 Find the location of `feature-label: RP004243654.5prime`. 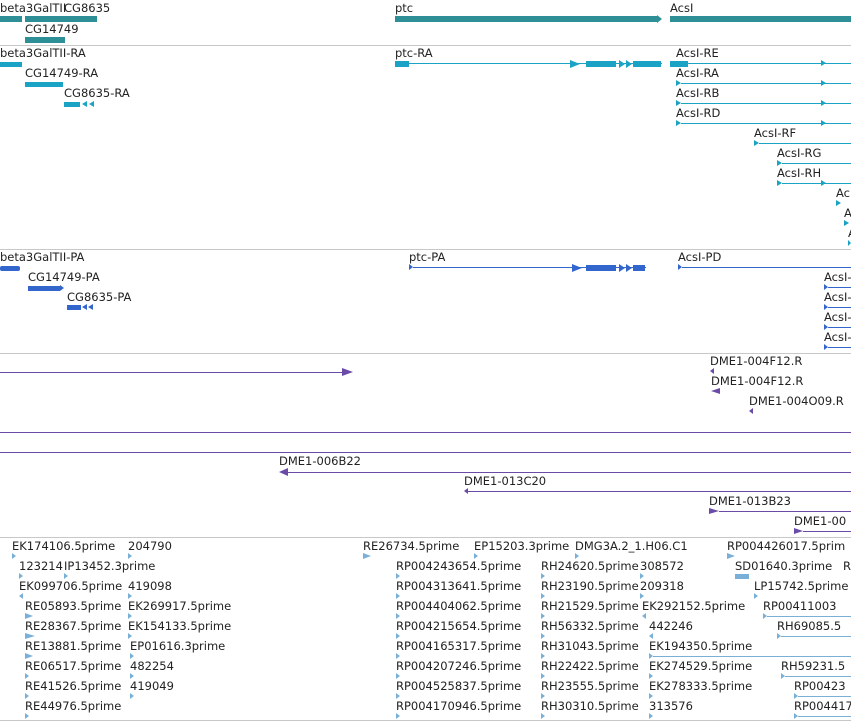

feature-label: RP004243654.5prime is located at coordinates (459, 566).